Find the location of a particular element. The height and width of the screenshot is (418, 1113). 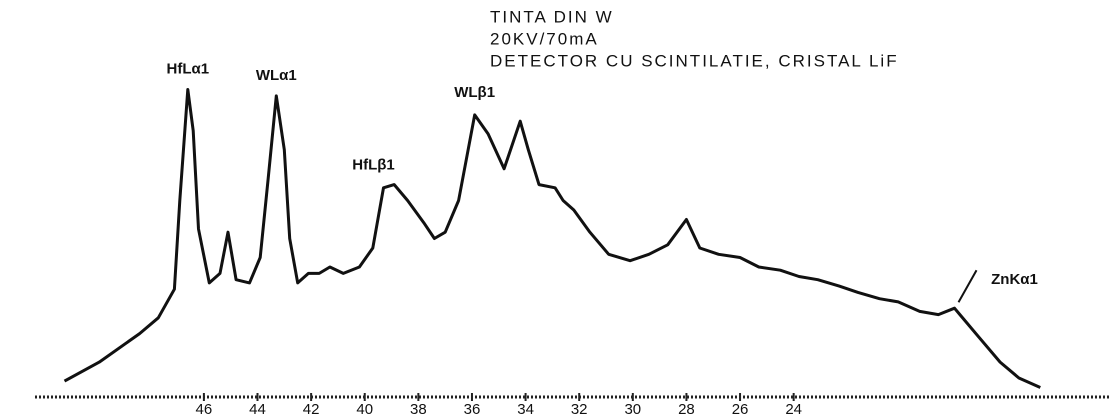

x-tick-label: 30 is located at coordinates (632, 409).